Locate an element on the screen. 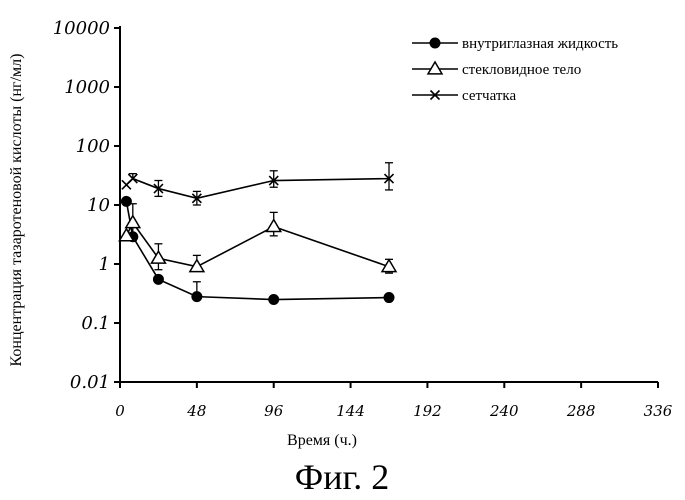 This screenshot has height=500, width=685. x-tick-label: 192 is located at coordinates (427, 411).